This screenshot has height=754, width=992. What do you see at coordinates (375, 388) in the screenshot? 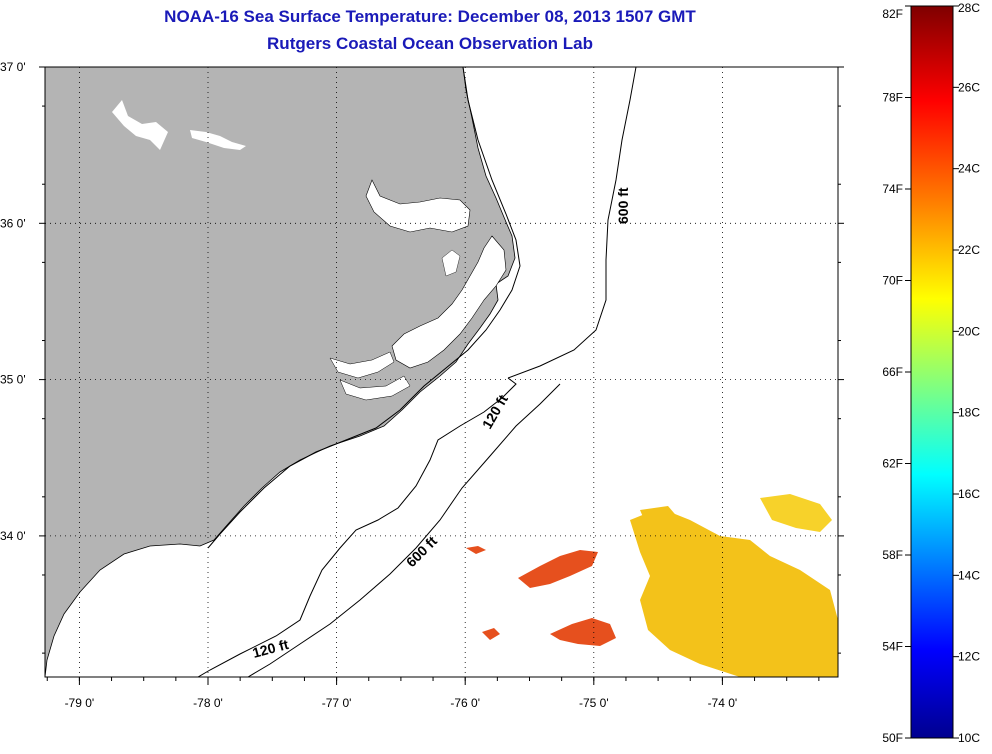
I see `neuse-river` at bounding box center [375, 388].